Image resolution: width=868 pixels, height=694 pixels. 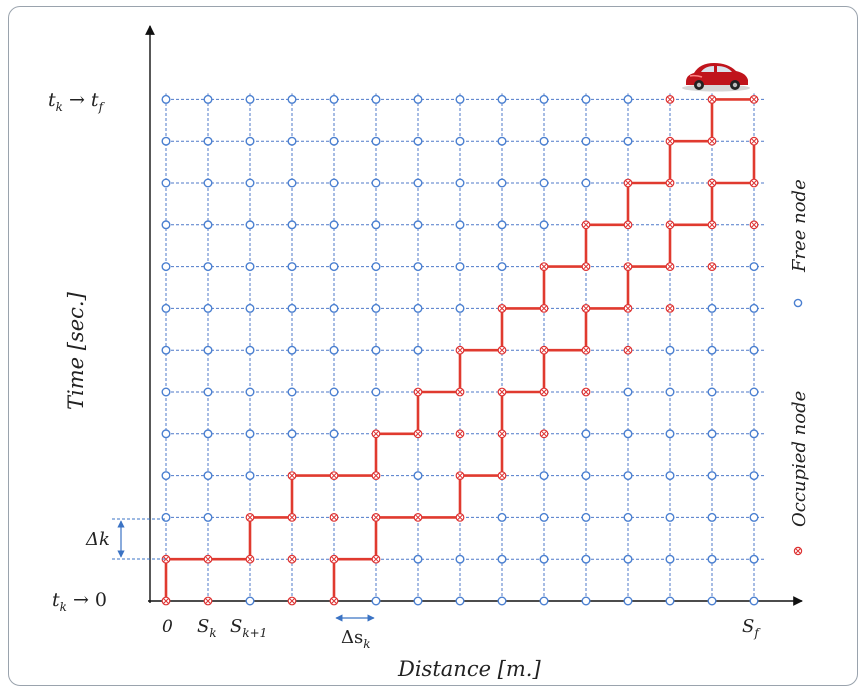 I want to click on legend-free-node-marker, so click(x=798, y=303).